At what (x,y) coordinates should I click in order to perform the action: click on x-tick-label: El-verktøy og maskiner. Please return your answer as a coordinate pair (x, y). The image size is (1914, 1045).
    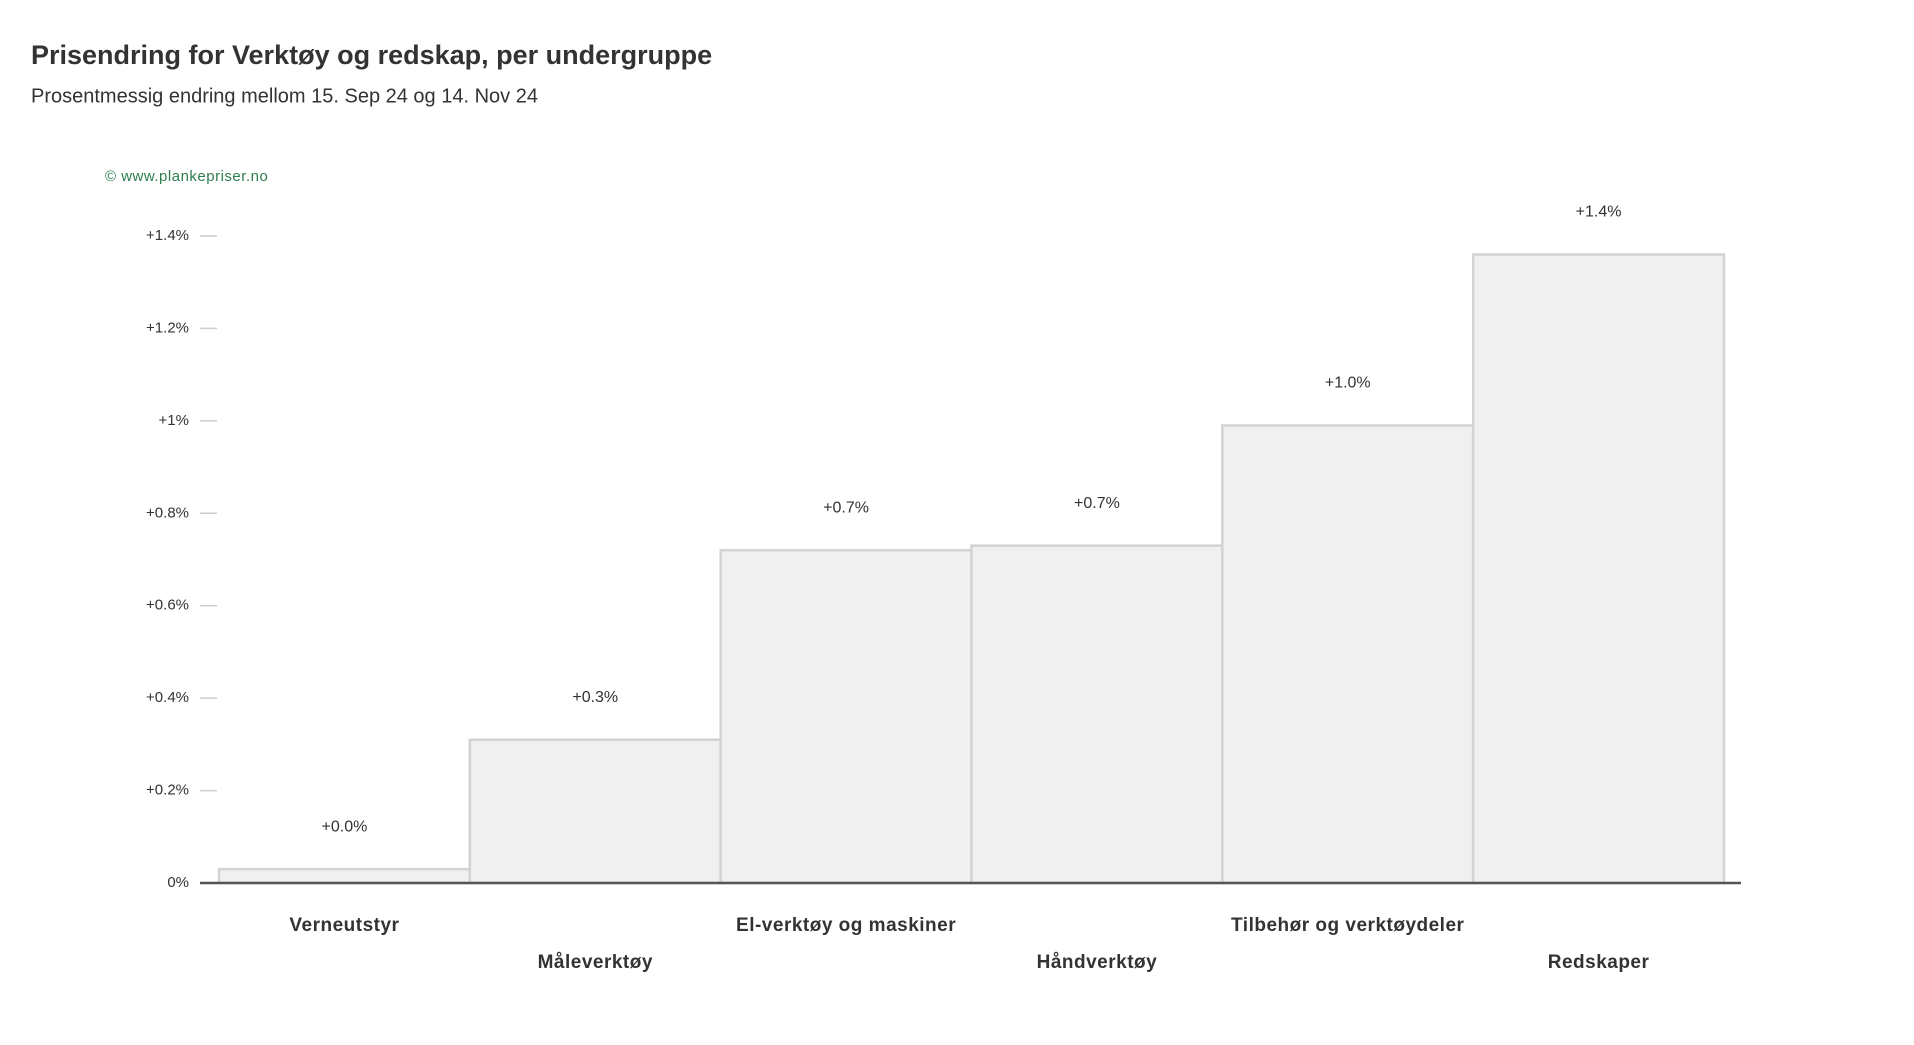
    Looking at the image, I should click on (846, 925).